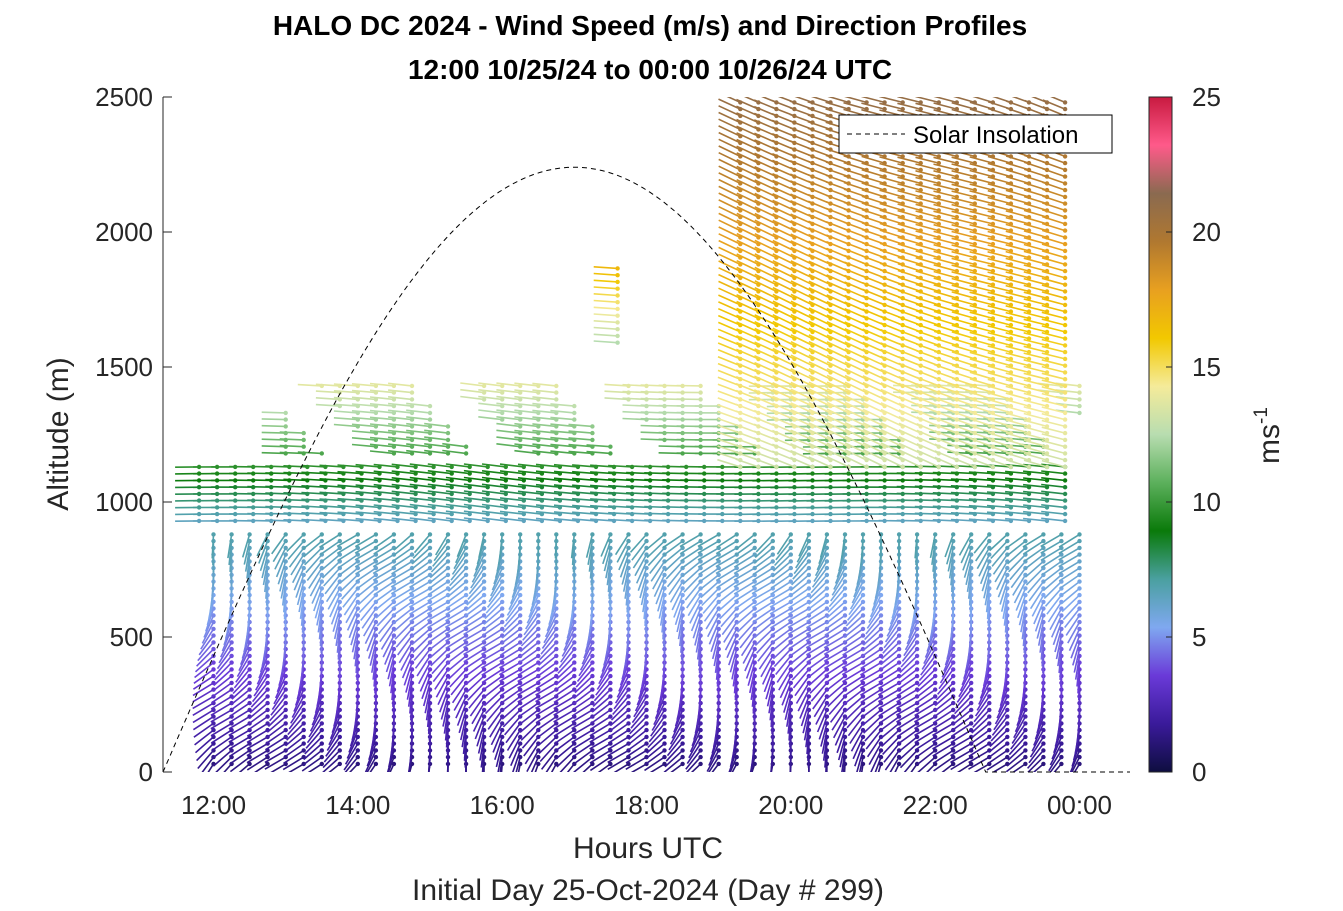 The height and width of the screenshot is (911, 1343). I want to click on x-axis-sublabel: Initial Day 25-Oct-2024 (Day # 299), so click(648, 890).